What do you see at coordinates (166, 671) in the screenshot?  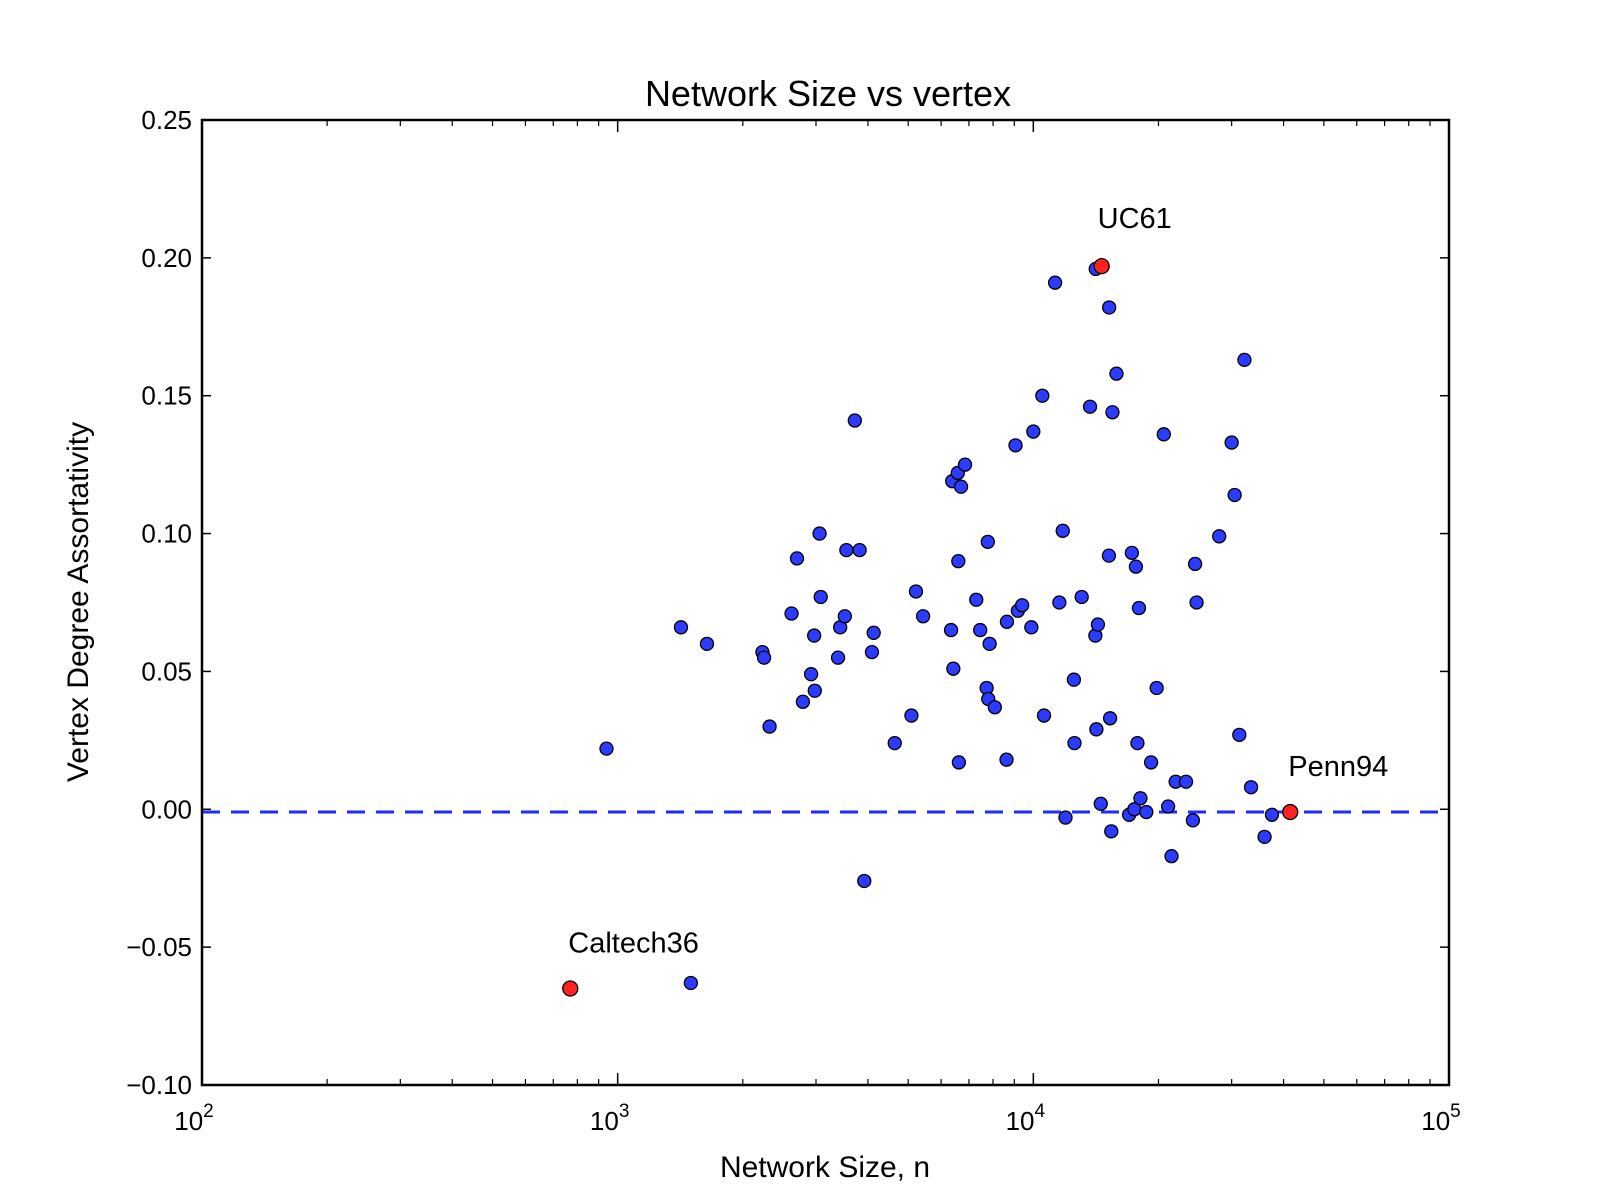 I see `y-tick-label: 0.05` at bounding box center [166, 671].